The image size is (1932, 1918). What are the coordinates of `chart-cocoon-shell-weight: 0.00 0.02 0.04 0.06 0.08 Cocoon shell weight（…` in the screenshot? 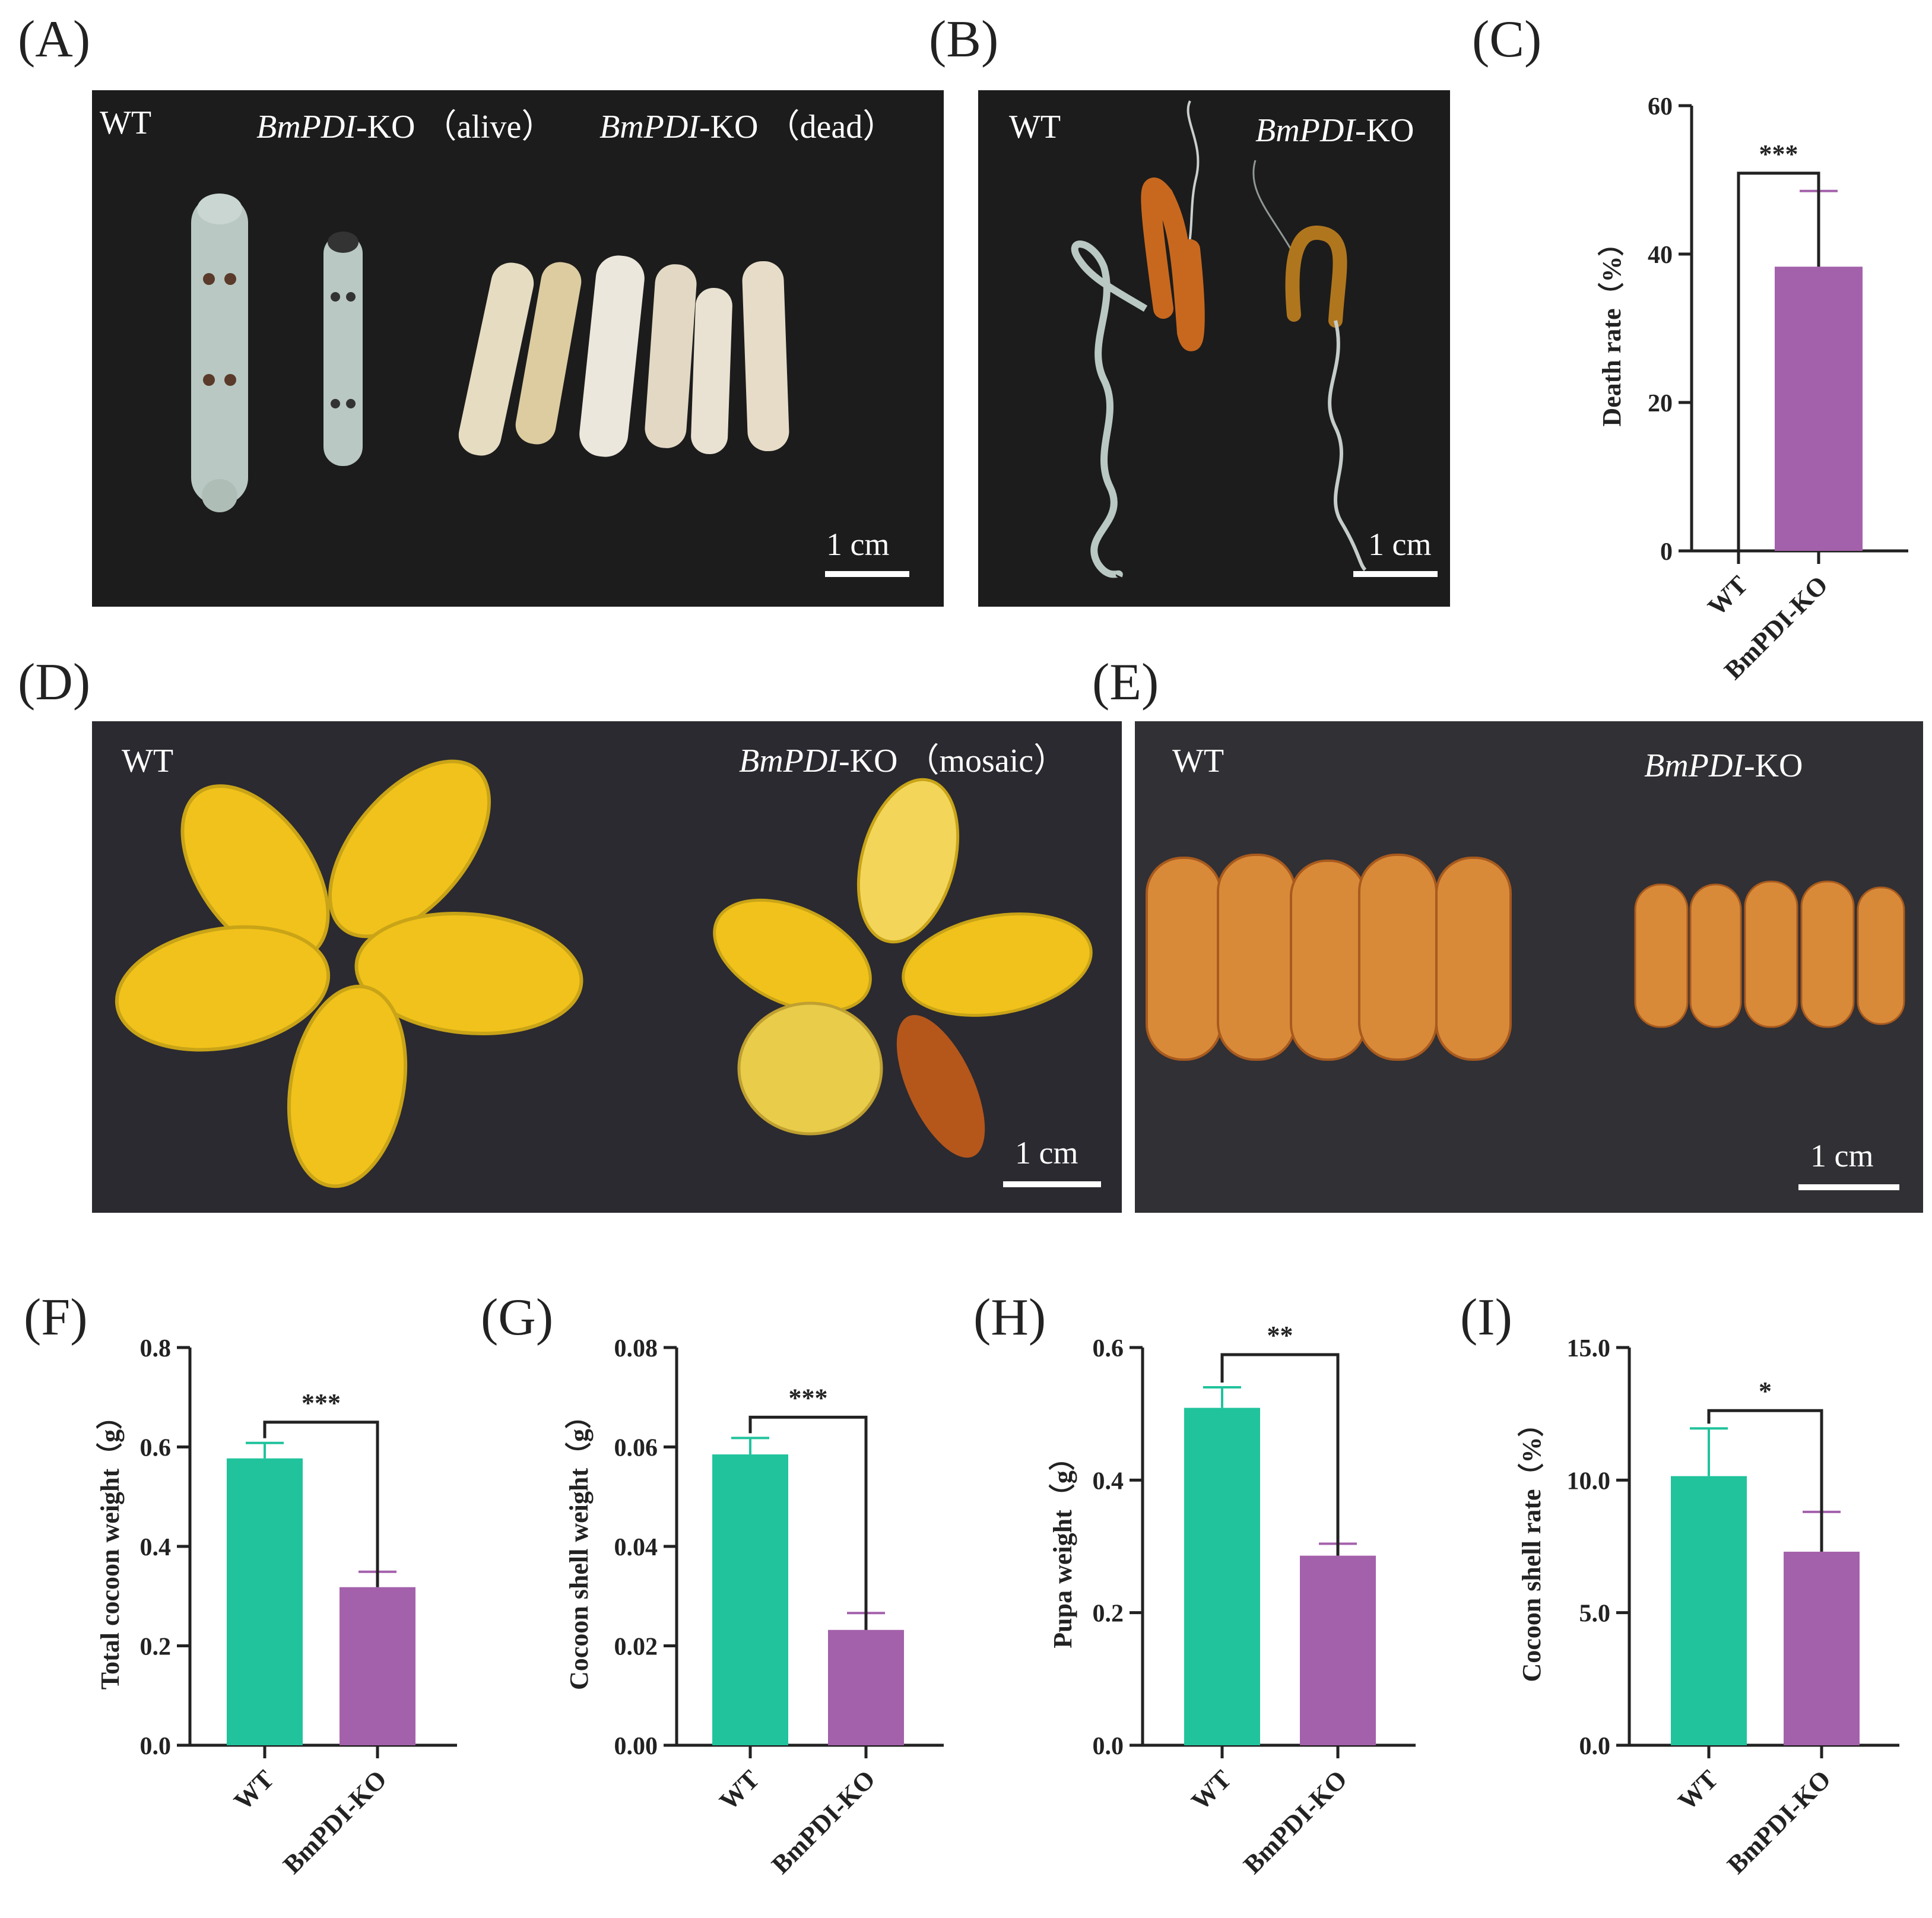 It's located at (754, 1607).